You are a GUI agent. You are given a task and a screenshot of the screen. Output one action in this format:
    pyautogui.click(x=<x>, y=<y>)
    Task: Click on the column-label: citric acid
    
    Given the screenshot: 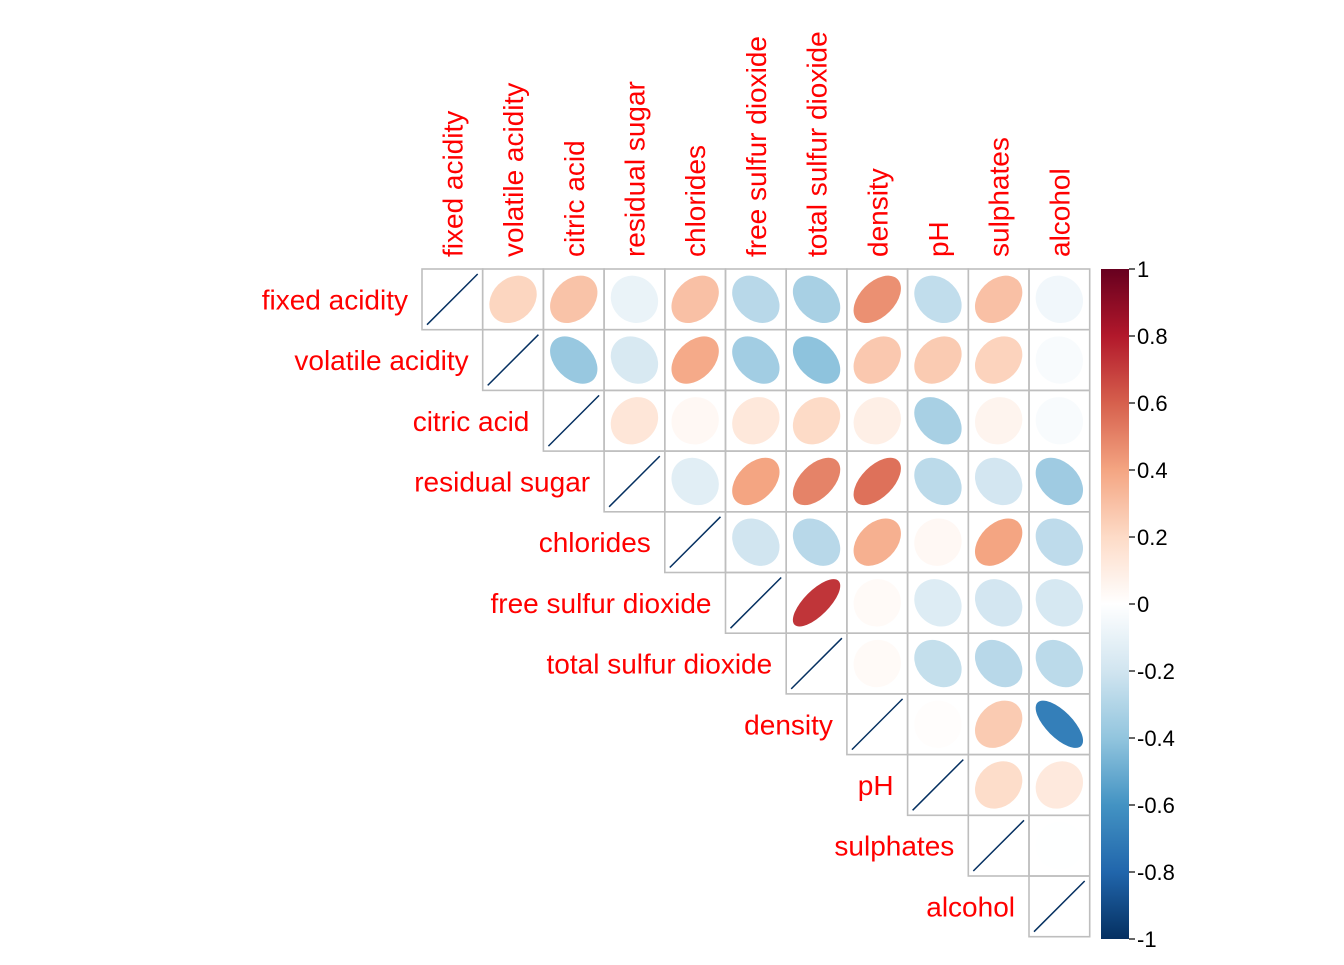 What is the action you would take?
    pyautogui.click(x=574, y=198)
    